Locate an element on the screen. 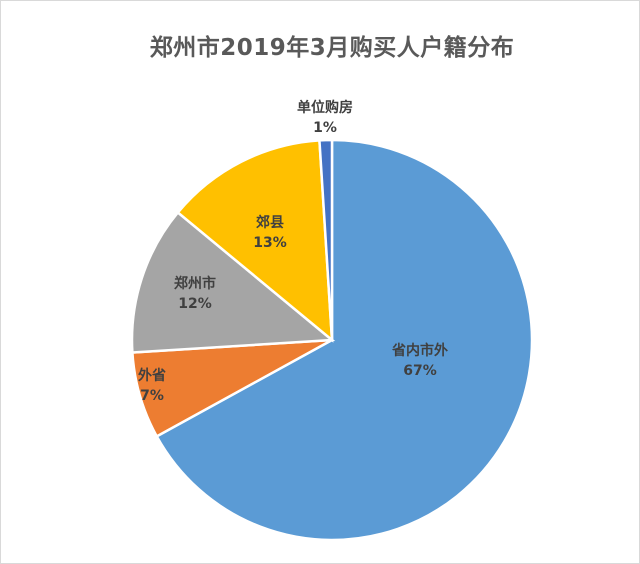  slice-percent: 7% is located at coordinates (152, 396).